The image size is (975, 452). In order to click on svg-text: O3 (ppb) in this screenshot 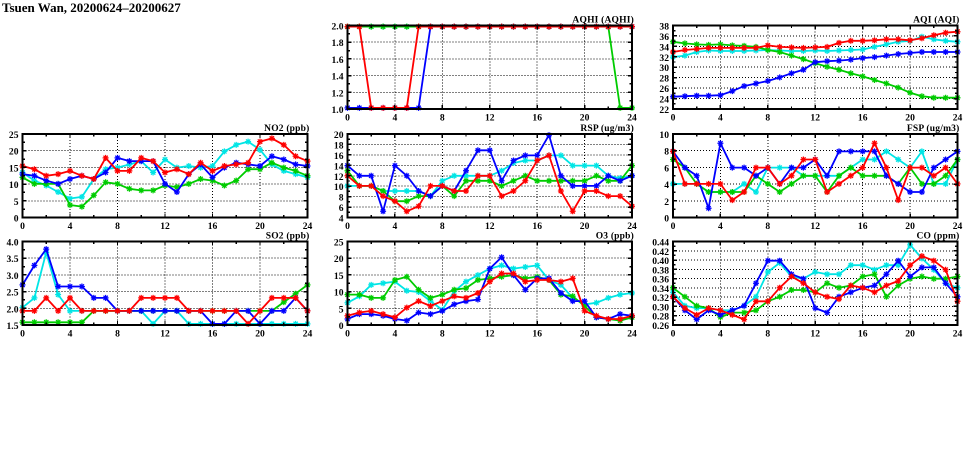, I will do `click(615, 236)`.